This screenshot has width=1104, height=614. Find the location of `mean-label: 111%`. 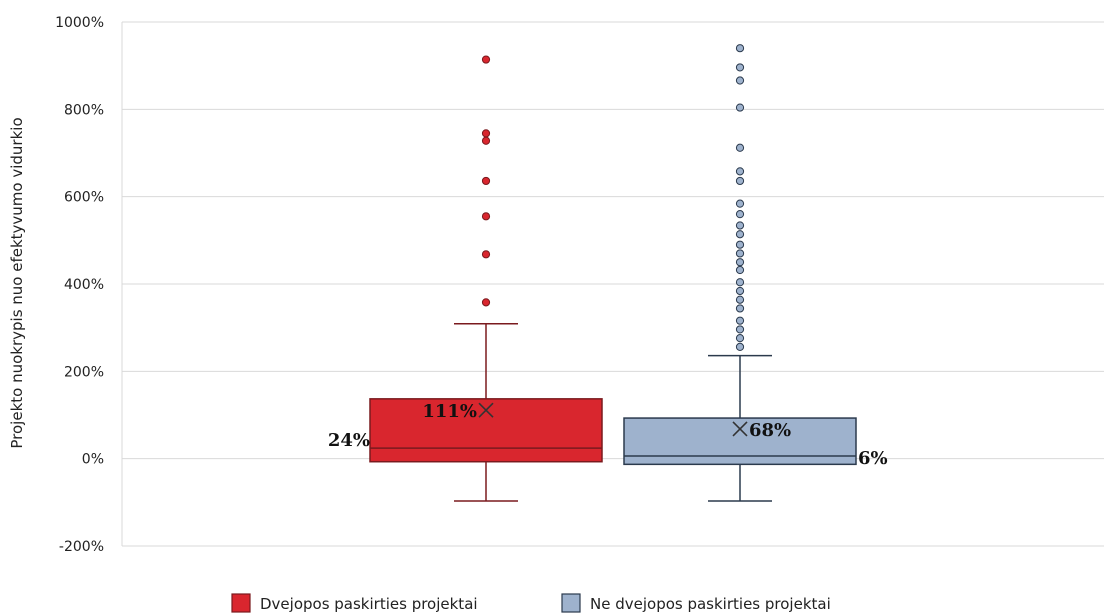

mean-label: 111% is located at coordinates (449, 411).